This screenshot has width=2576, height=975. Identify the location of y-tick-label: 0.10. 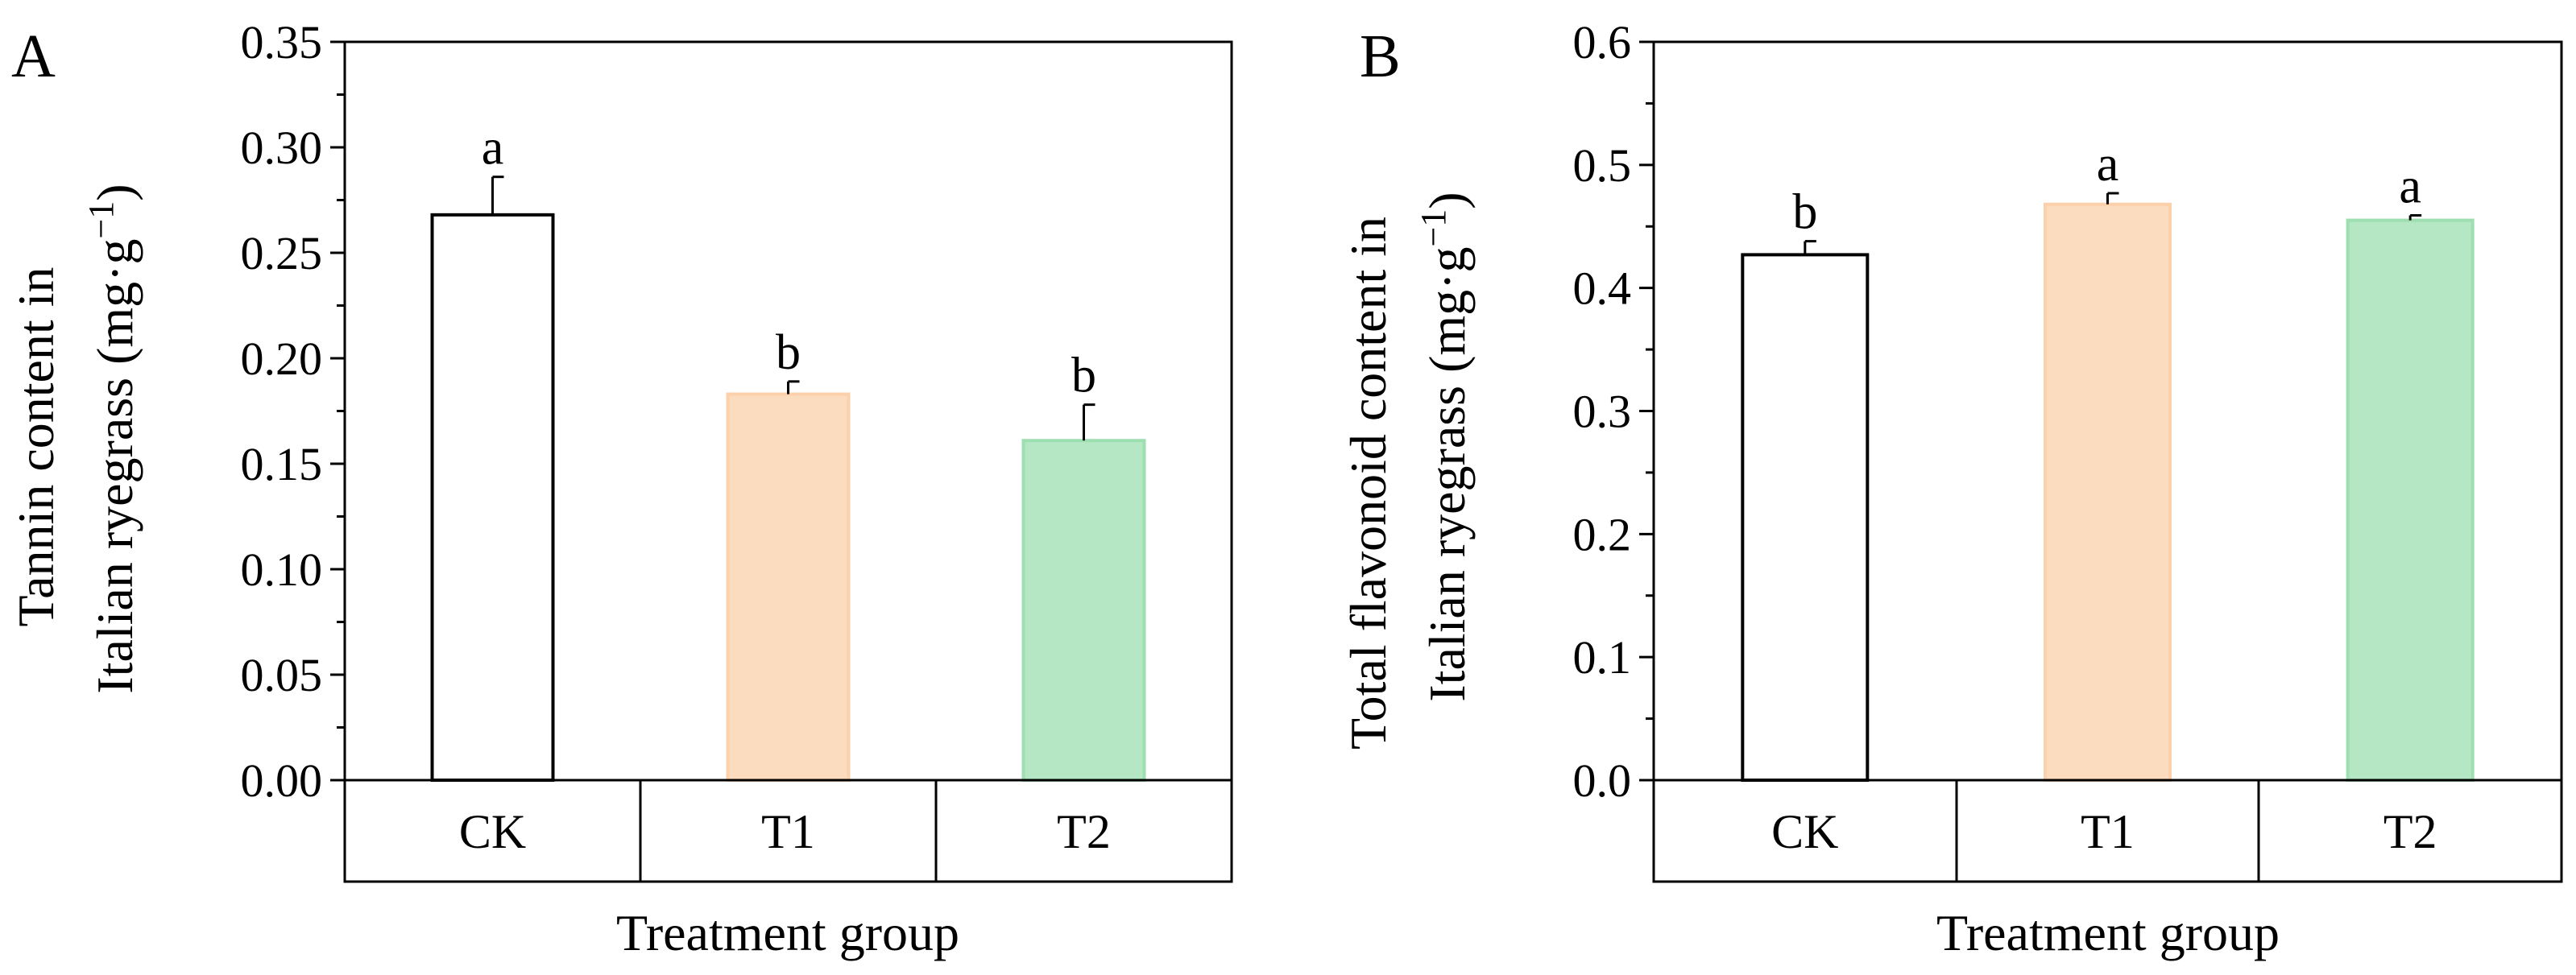
(282, 570).